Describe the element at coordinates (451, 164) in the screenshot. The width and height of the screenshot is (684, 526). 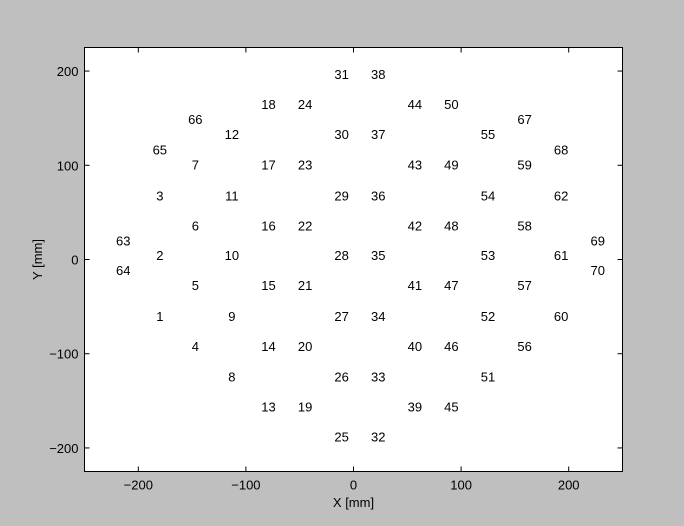
I see `point-label: 49` at that location.